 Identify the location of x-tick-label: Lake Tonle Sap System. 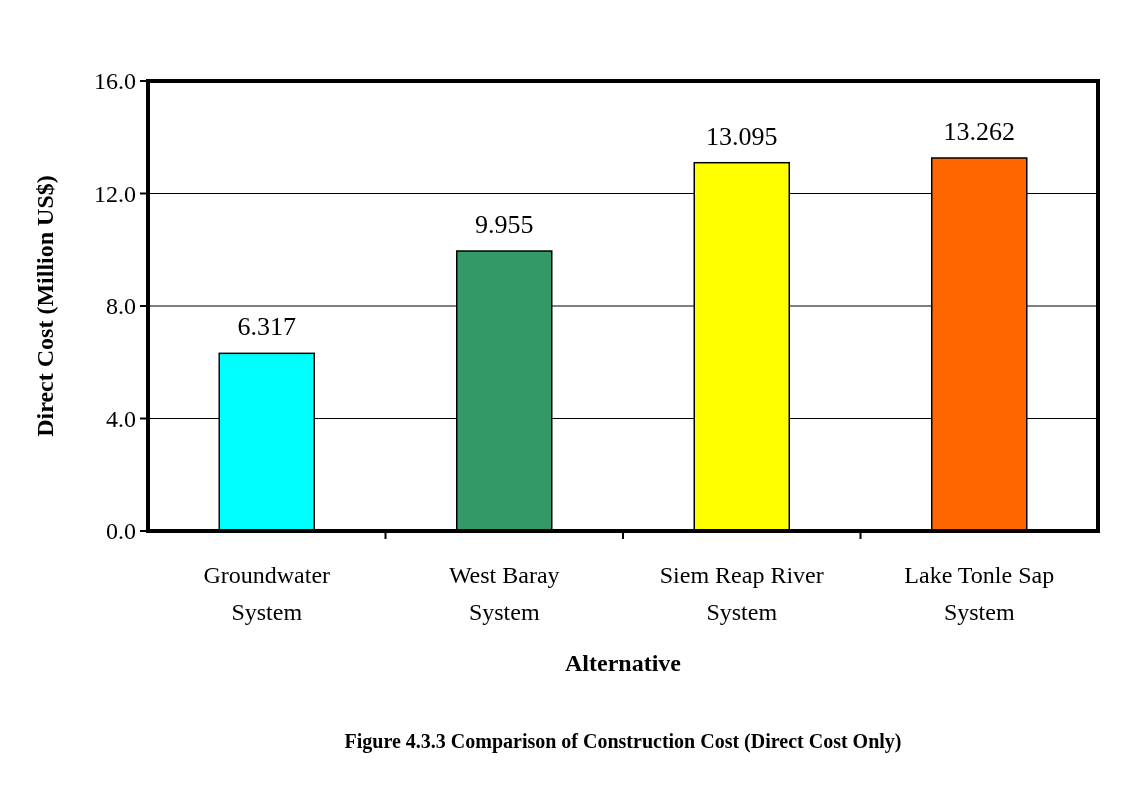
(979, 593).